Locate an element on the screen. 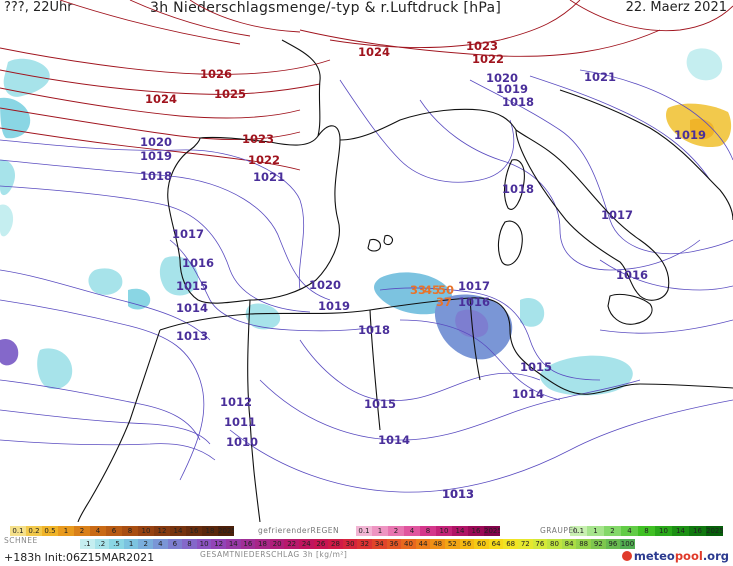 The height and width of the screenshot is (566, 733). snow-cell: 0.5 is located at coordinates (50, 531).